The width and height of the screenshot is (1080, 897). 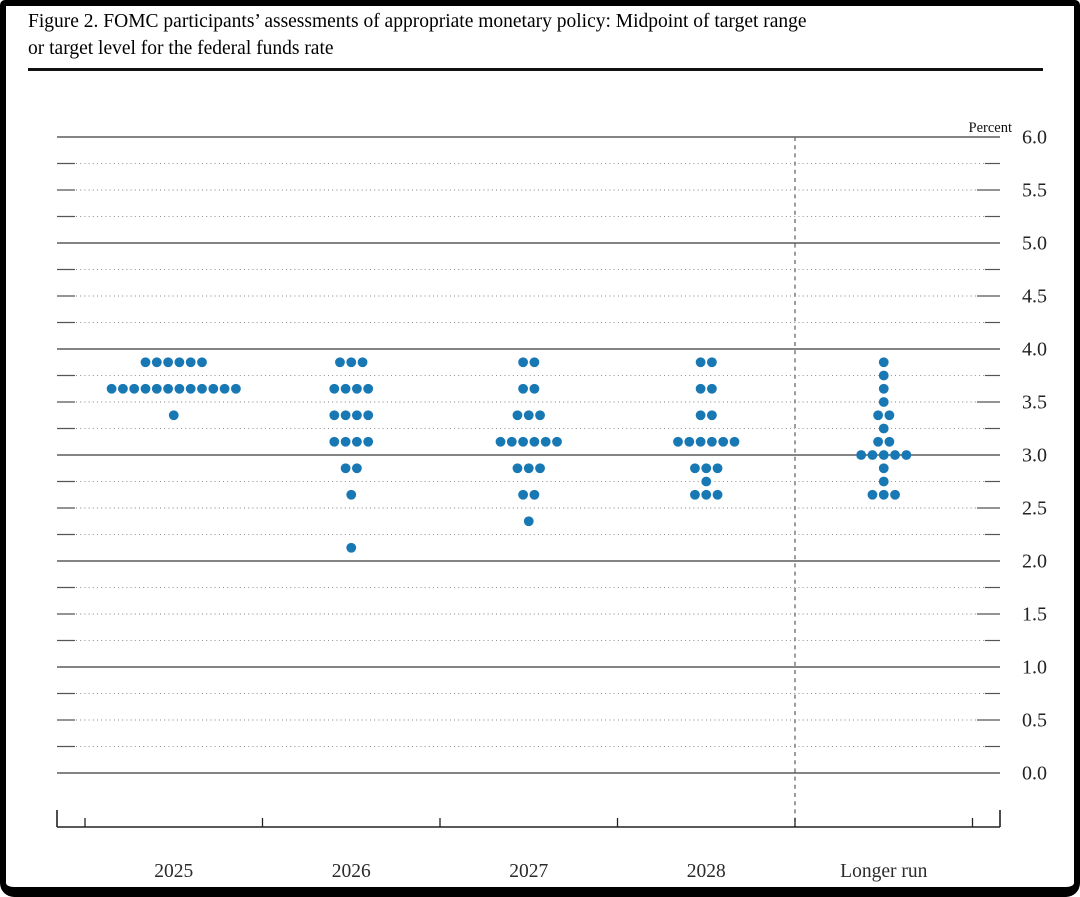 What do you see at coordinates (1034, 350) in the screenshot?
I see `y-axis-label: 4.0` at bounding box center [1034, 350].